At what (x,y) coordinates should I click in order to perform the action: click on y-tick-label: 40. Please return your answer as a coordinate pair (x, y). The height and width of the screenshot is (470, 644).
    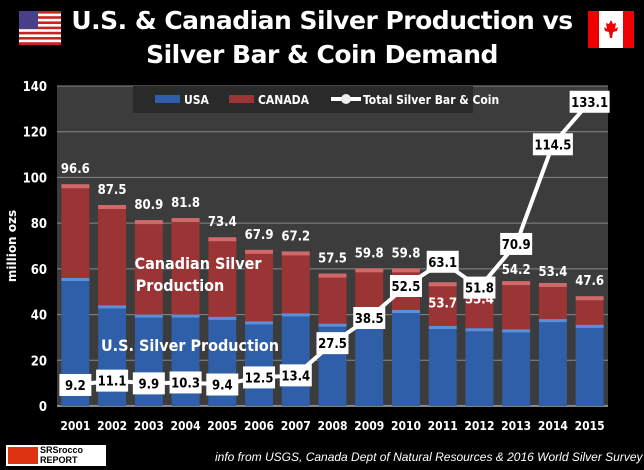
    Looking at the image, I should click on (39, 316).